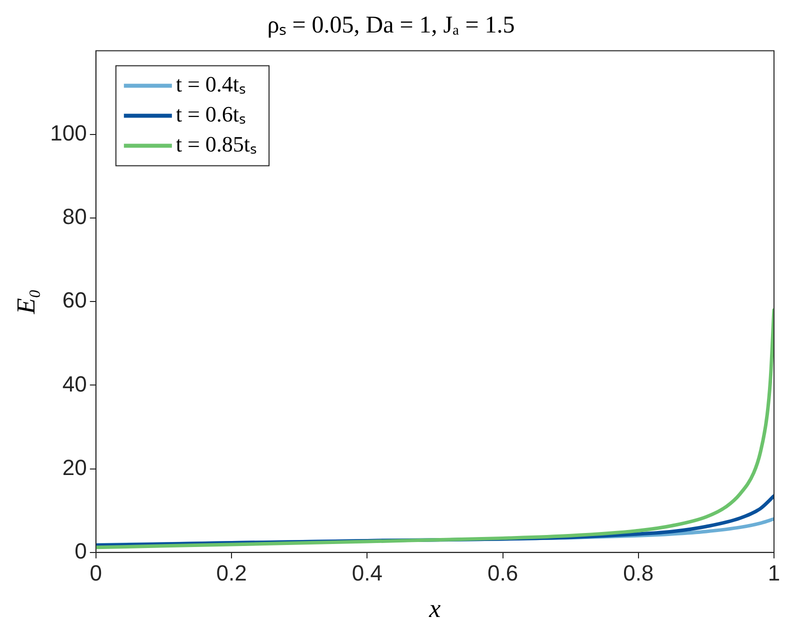 The height and width of the screenshot is (638, 794). Describe the element at coordinates (774, 573) in the screenshot. I see `x-tick-label: 1` at that location.